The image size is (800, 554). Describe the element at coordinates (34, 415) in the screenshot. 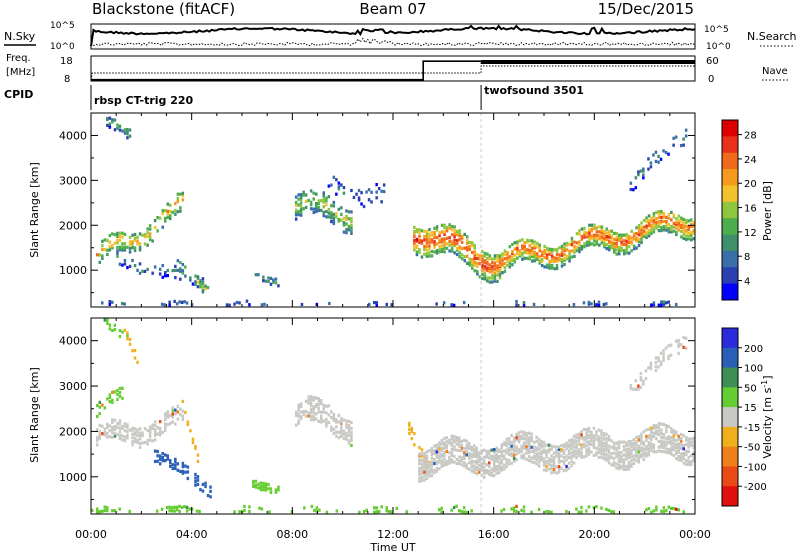

I see `velocity-ylabel: Slant Range [km]` at that location.